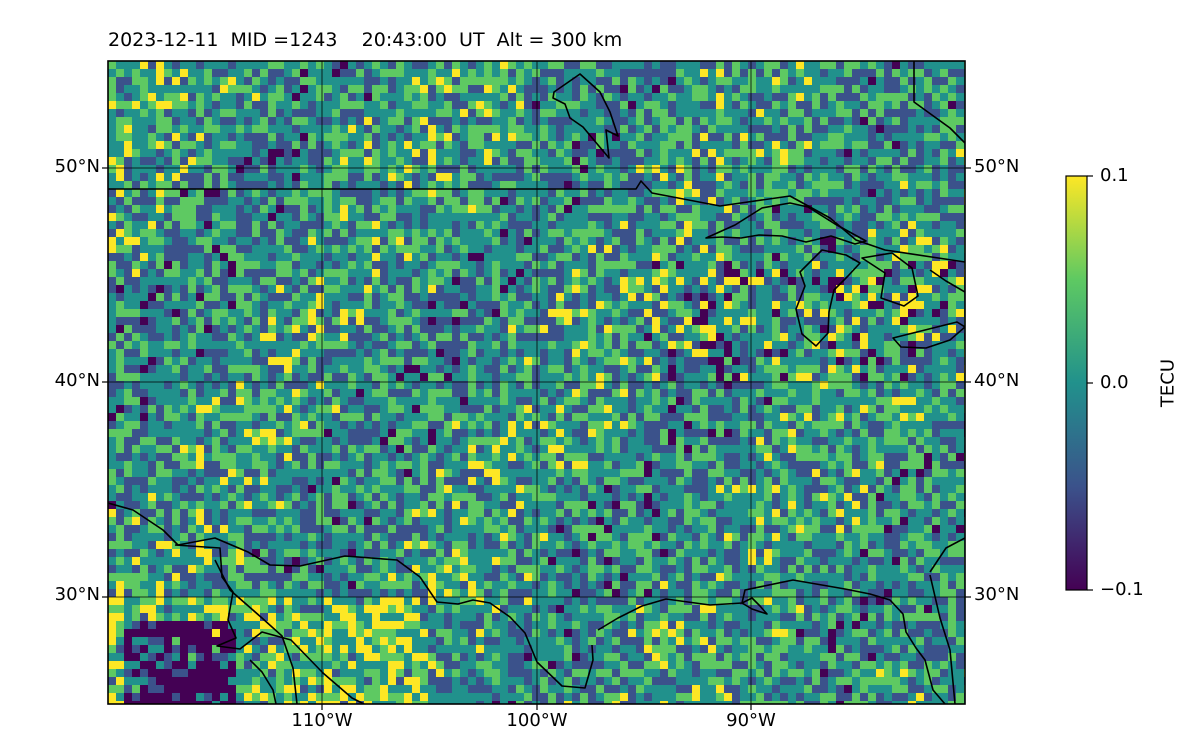 The height and width of the screenshot is (750, 1200). Describe the element at coordinates (163, 40) in the screenshot. I see `title-date: 2023-12-11` at that location.